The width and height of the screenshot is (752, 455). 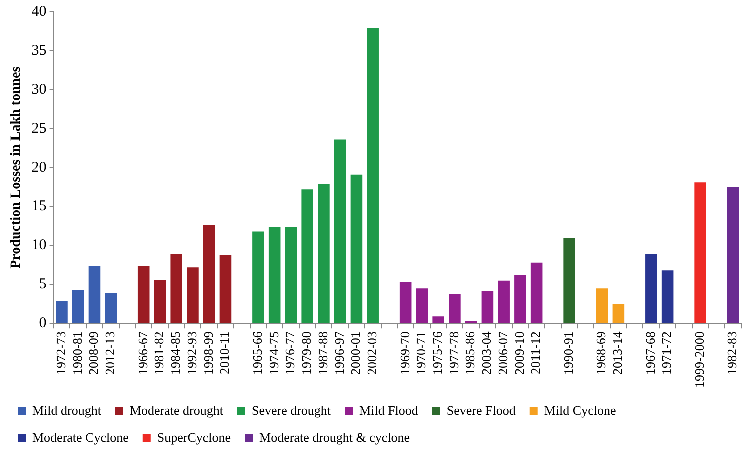 What do you see at coordinates (470, 353) in the screenshot?
I see `x-tick-label: 1985-86` at bounding box center [470, 353].